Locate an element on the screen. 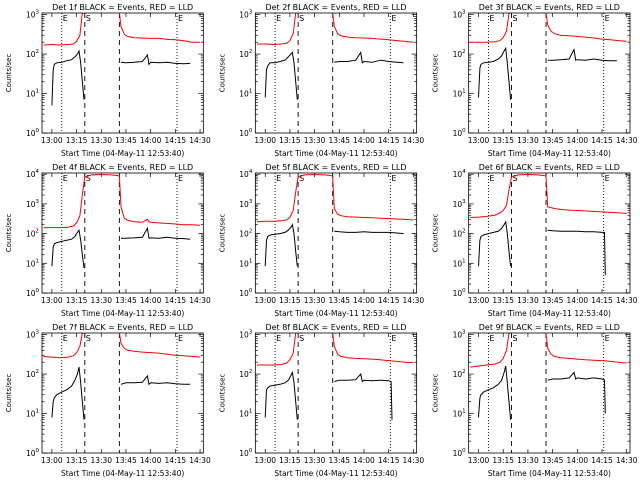  panel-title: Det 8f BLACK = Events, RED = LLD is located at coordinates (335, 327).